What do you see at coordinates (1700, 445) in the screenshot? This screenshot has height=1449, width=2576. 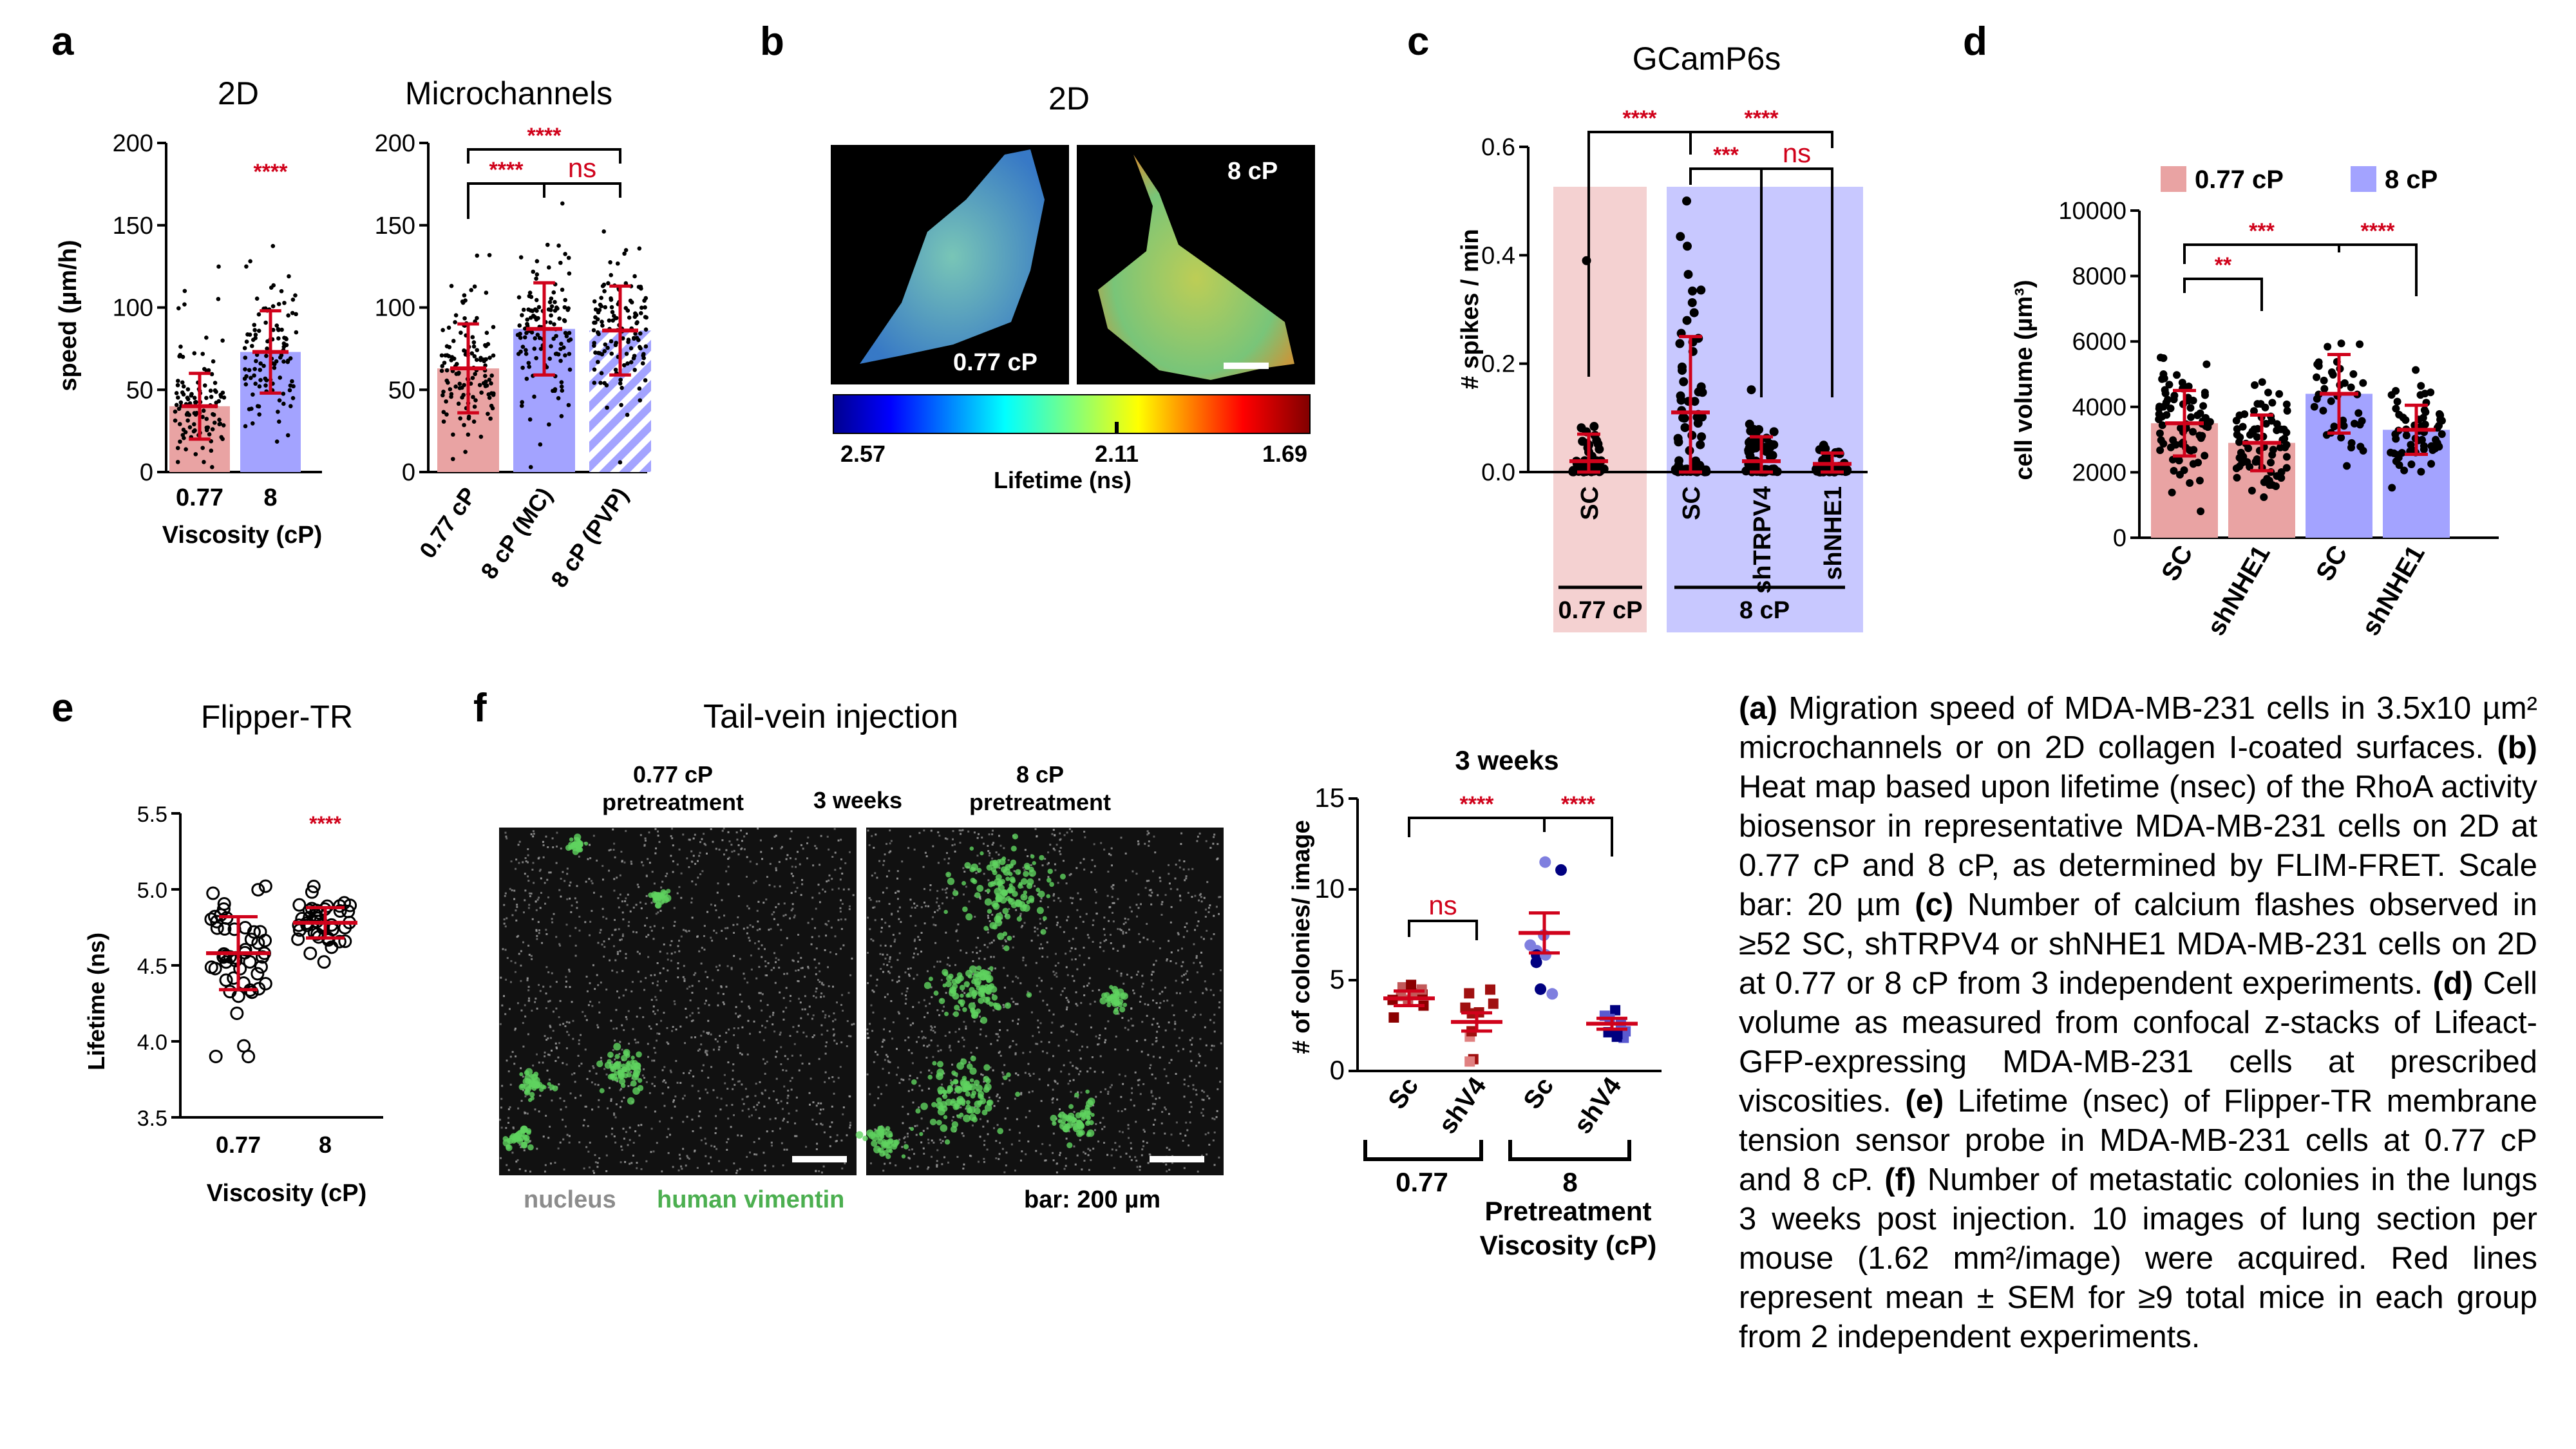 I see `panel-c-point` at bounding box center [1700, 445].